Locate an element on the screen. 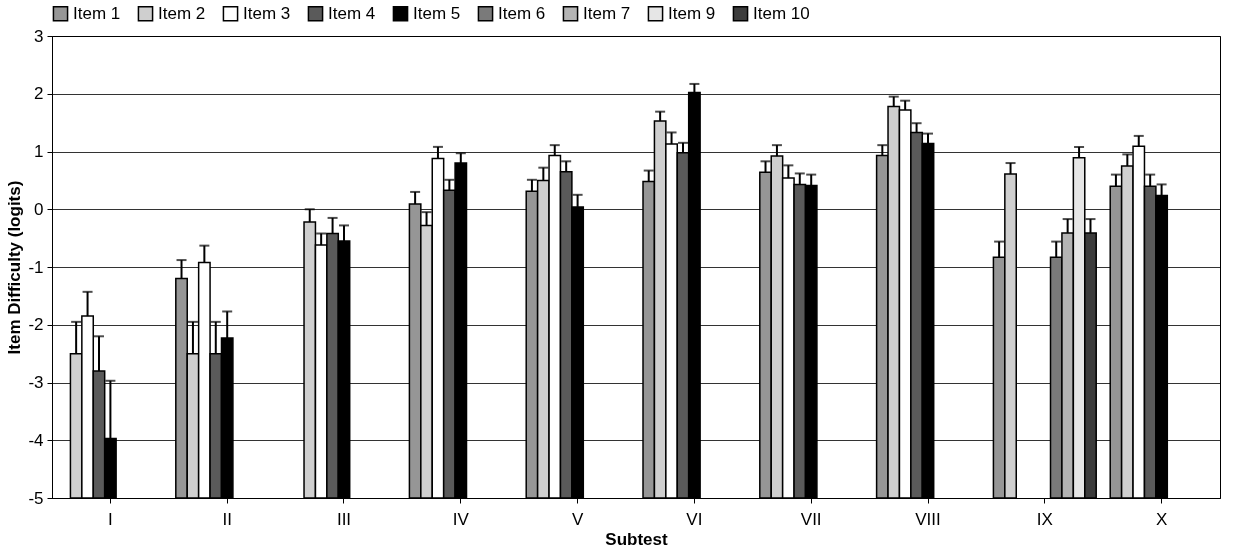 The width and height of the screenshot is (1233, 560). y-tick-label: -3 is located at coordinates (36, 382).